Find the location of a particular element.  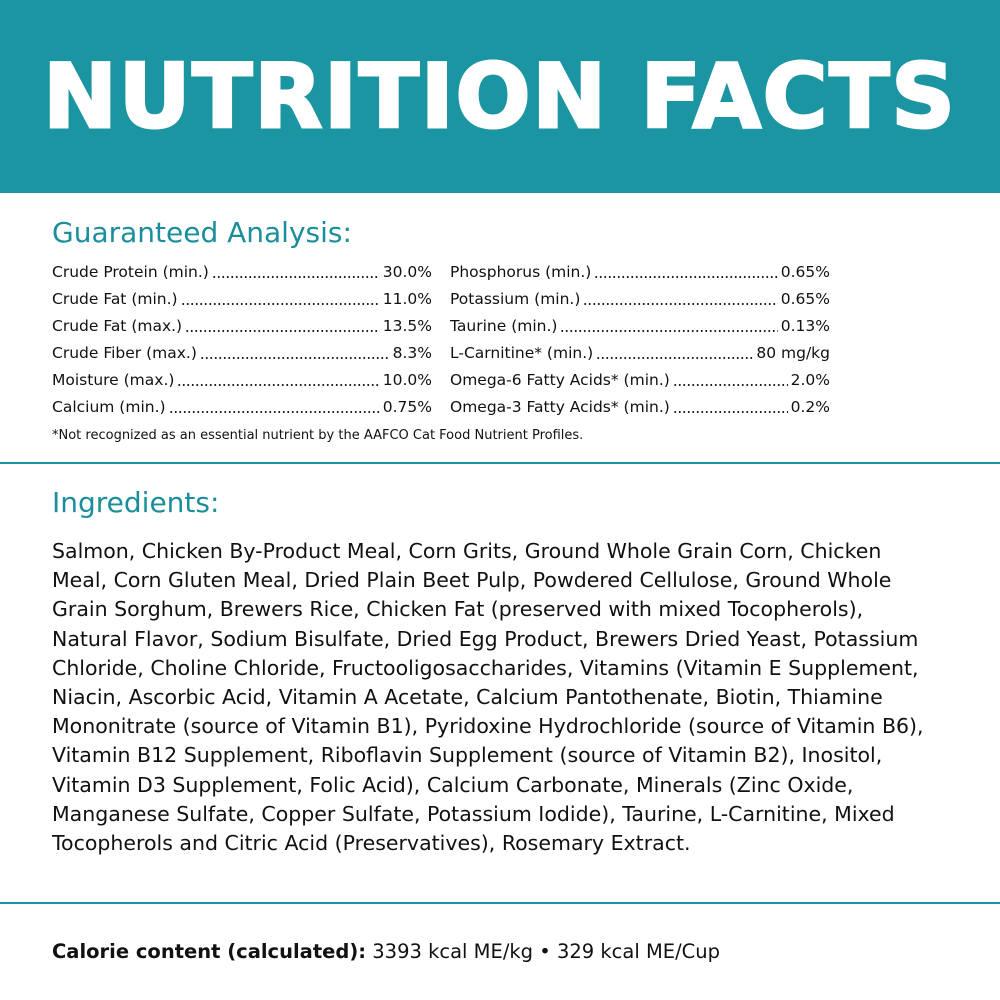

ingredients-heading: Ingredients: is located at coordinates (136, 502).